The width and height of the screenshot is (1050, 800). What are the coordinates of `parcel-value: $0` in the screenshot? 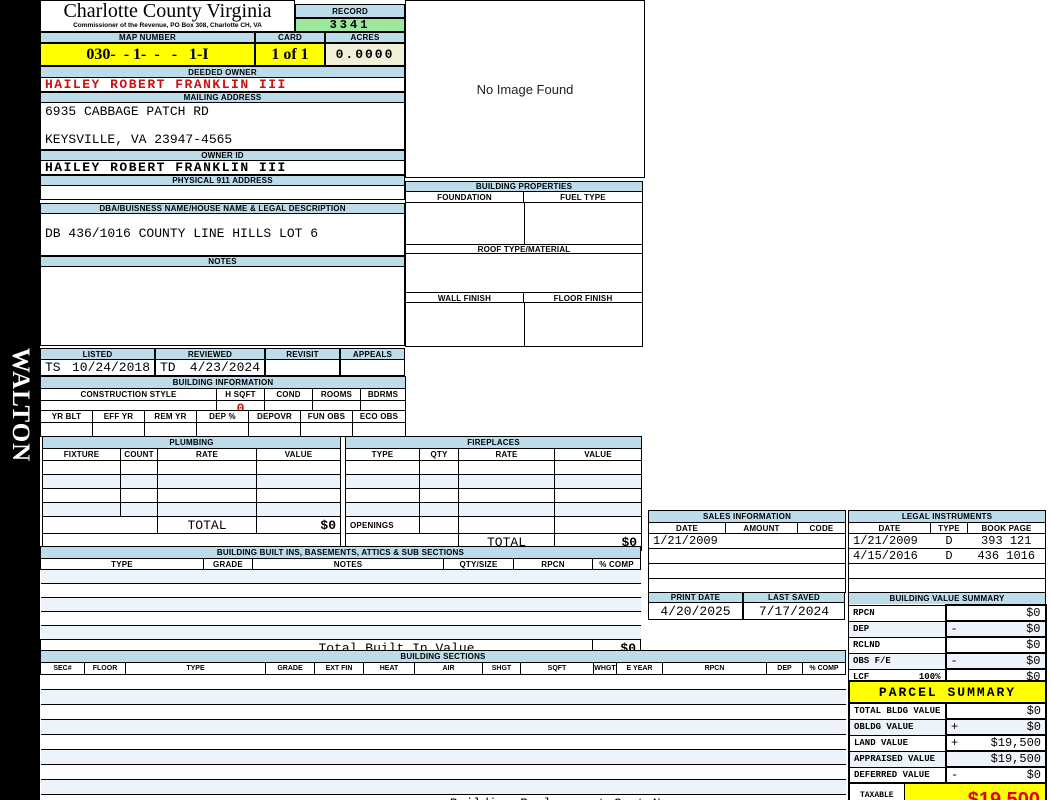 It's located at (1033, 727).